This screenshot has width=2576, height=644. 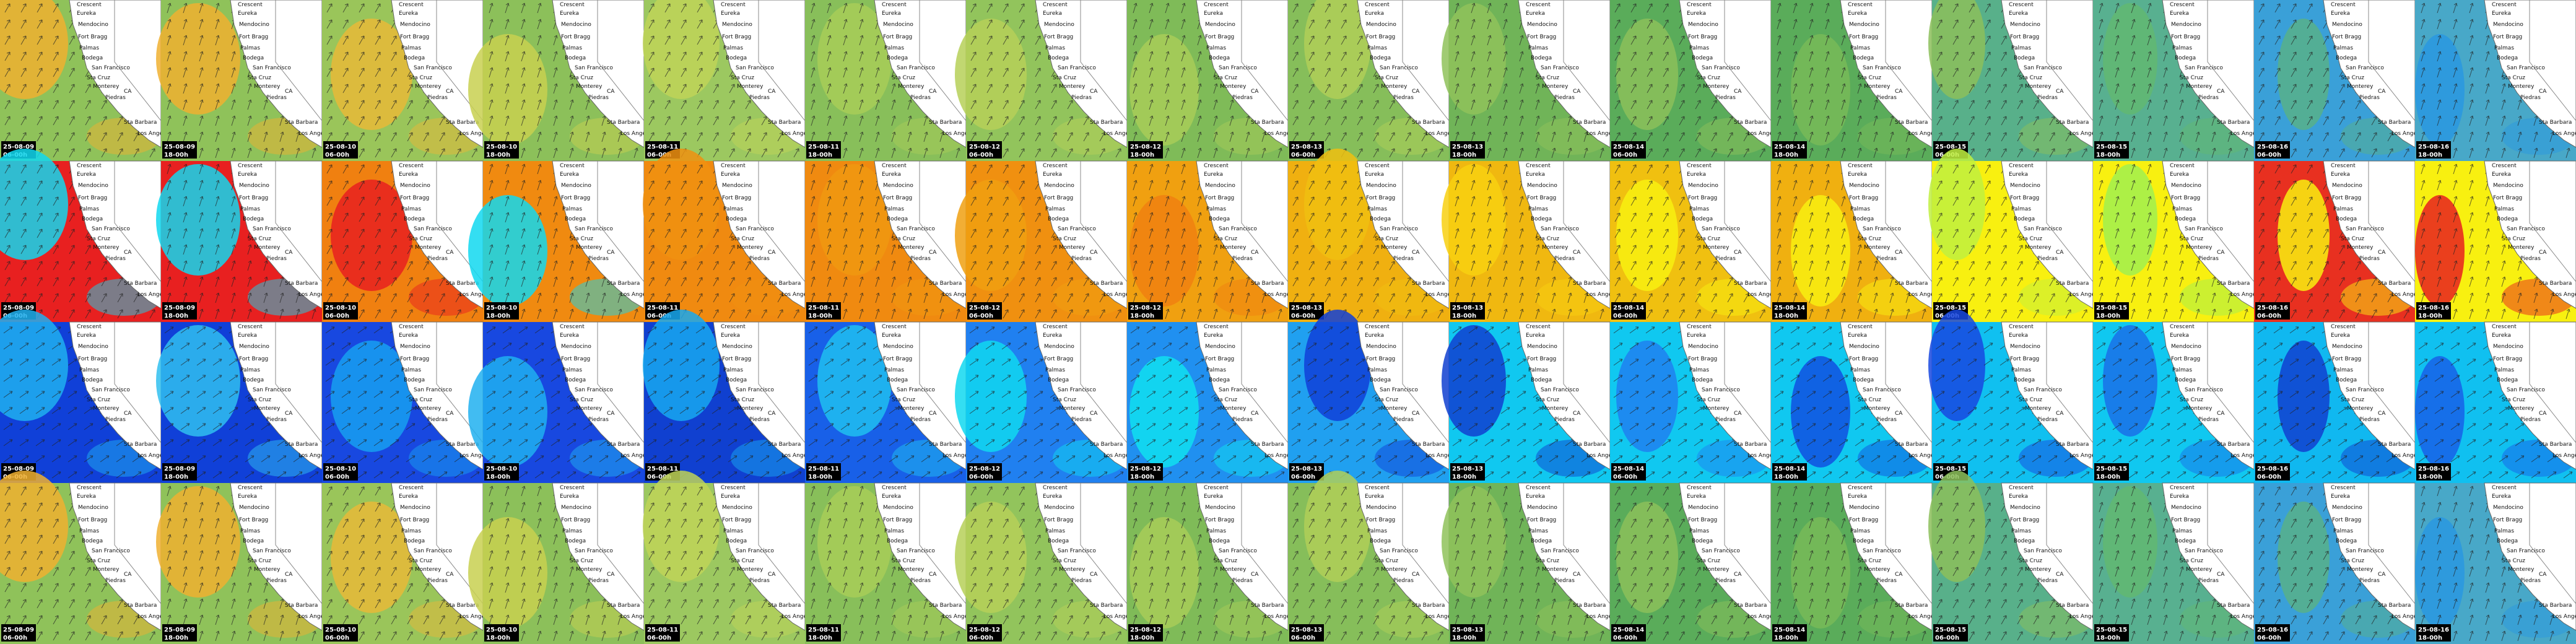 What do you see at coordinates (598, 259) in the screenshot?
I see `place-label: Piedras` at bounding box center [598, 259].